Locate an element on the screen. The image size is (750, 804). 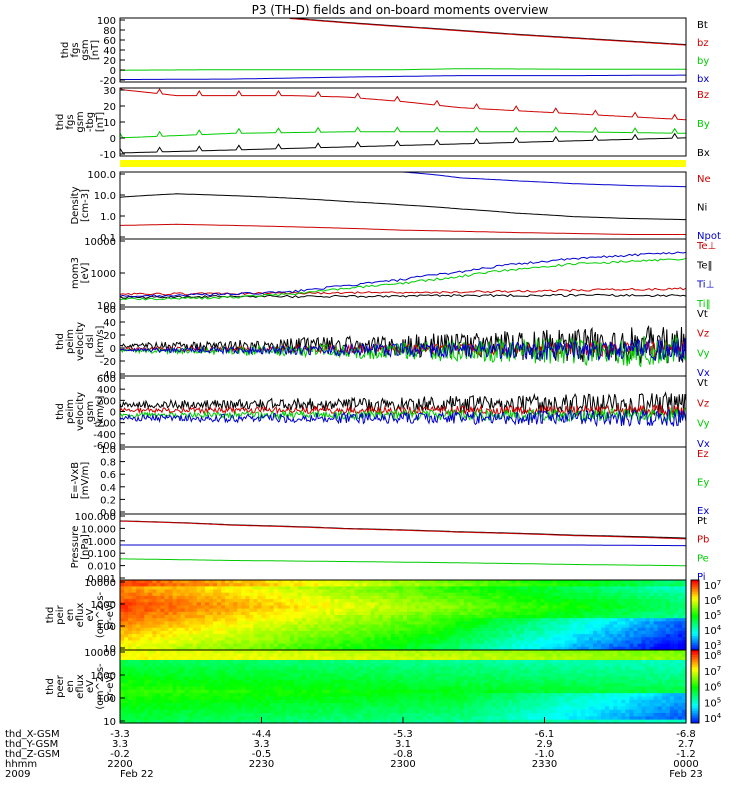
series-line-Bt is located at coordinates (488, 31).